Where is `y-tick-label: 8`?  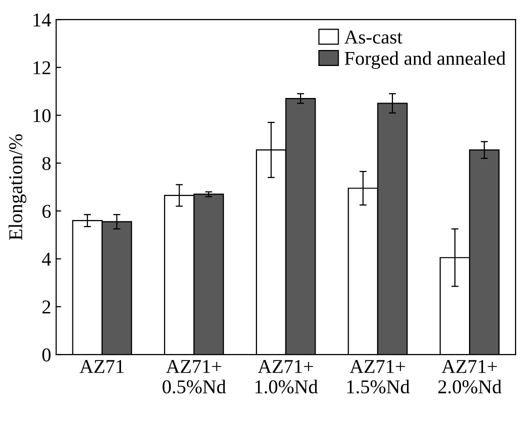
y-tick-label: 8 is located at coordinates (46, 163).